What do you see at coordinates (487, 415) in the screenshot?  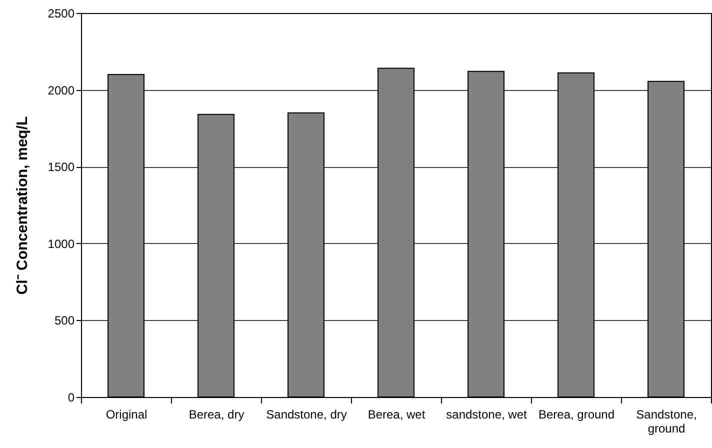 I see `x-tick-label: sandstone, wet` at bounding box center [487, 415].